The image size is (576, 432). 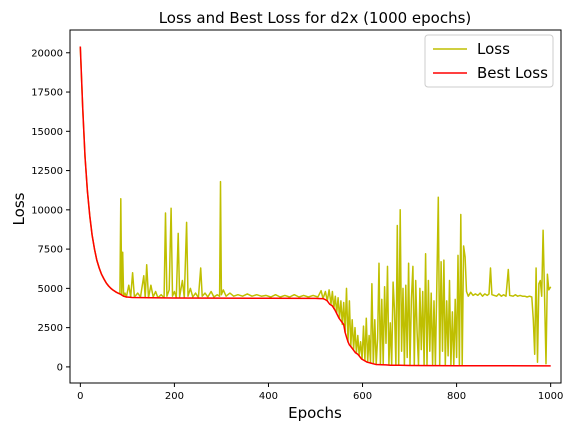 What do you see at coordinates (50, 328) in the screenshot?
I see `y-tick-label: 2500` at bounding box center [50, 328].